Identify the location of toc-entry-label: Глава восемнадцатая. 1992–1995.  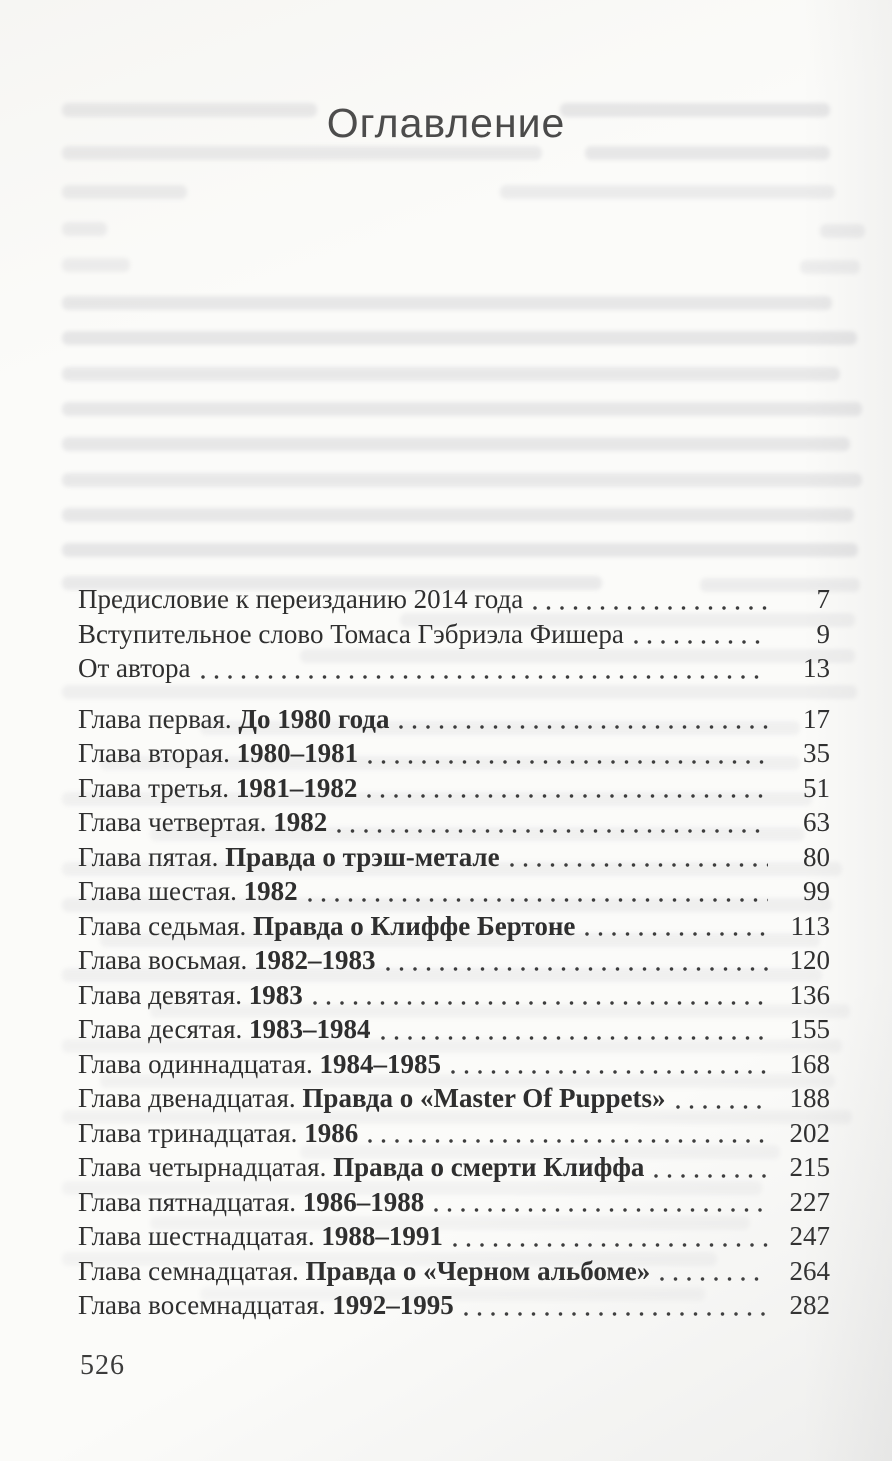
(266, 1305).